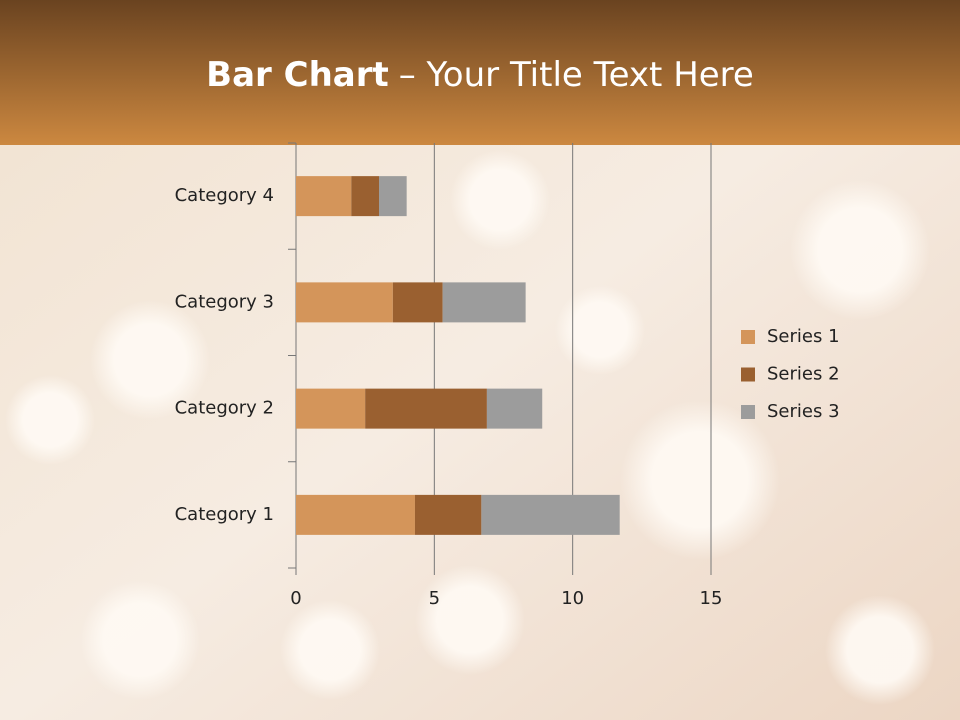  Describe the element at coordinates (224, 301) in the screenshot. I see `y-tick-label: Category 3` at that location.